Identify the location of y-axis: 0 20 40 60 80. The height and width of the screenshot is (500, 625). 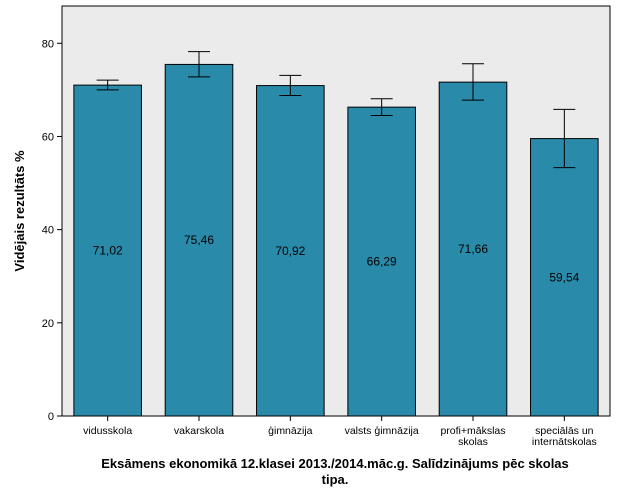
(52, 230).